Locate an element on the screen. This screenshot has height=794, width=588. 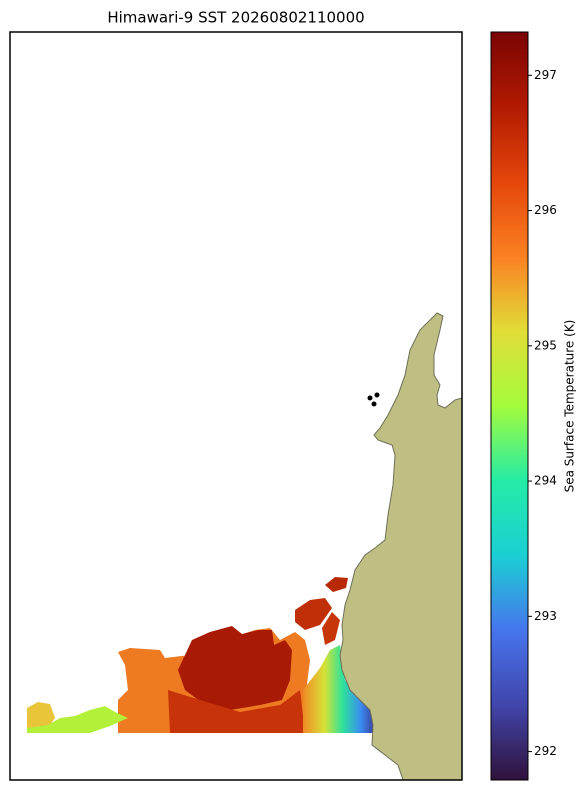
colorbar-tick-label: 293 is located at coordinates (545, 616).